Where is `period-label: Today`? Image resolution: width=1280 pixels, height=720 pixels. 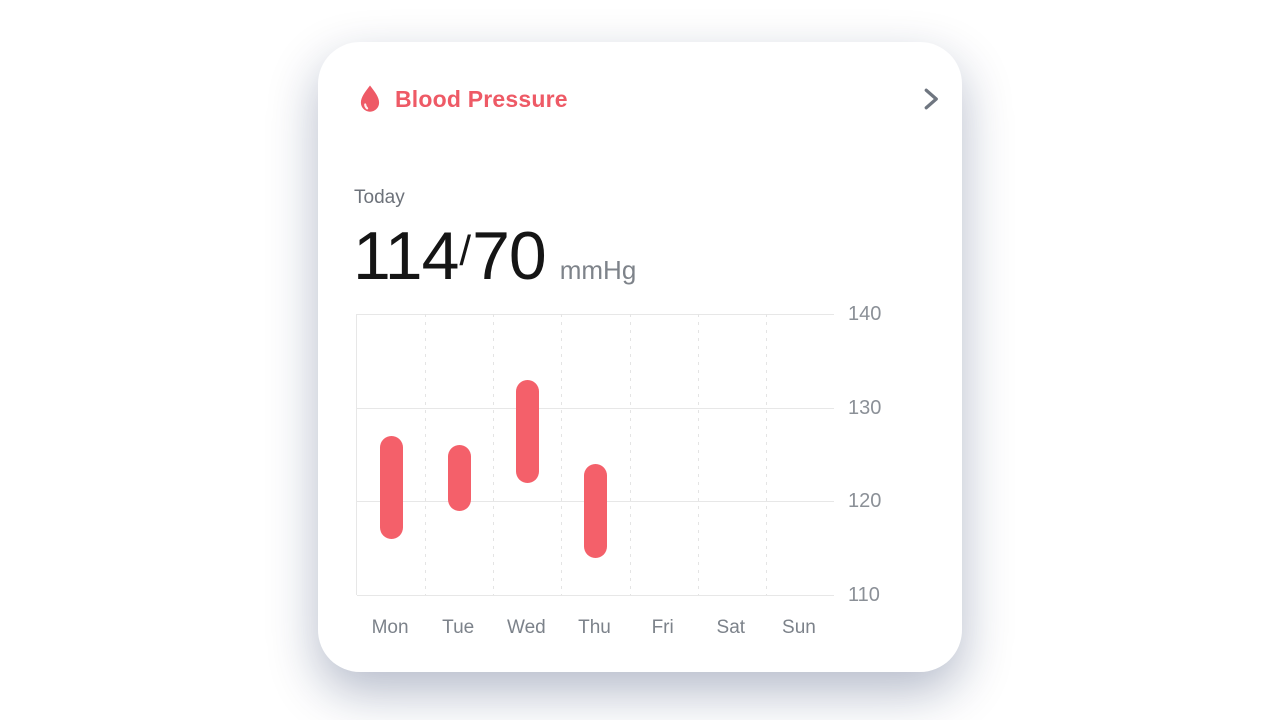 period-label: Today is located at coordinates (379, 197).